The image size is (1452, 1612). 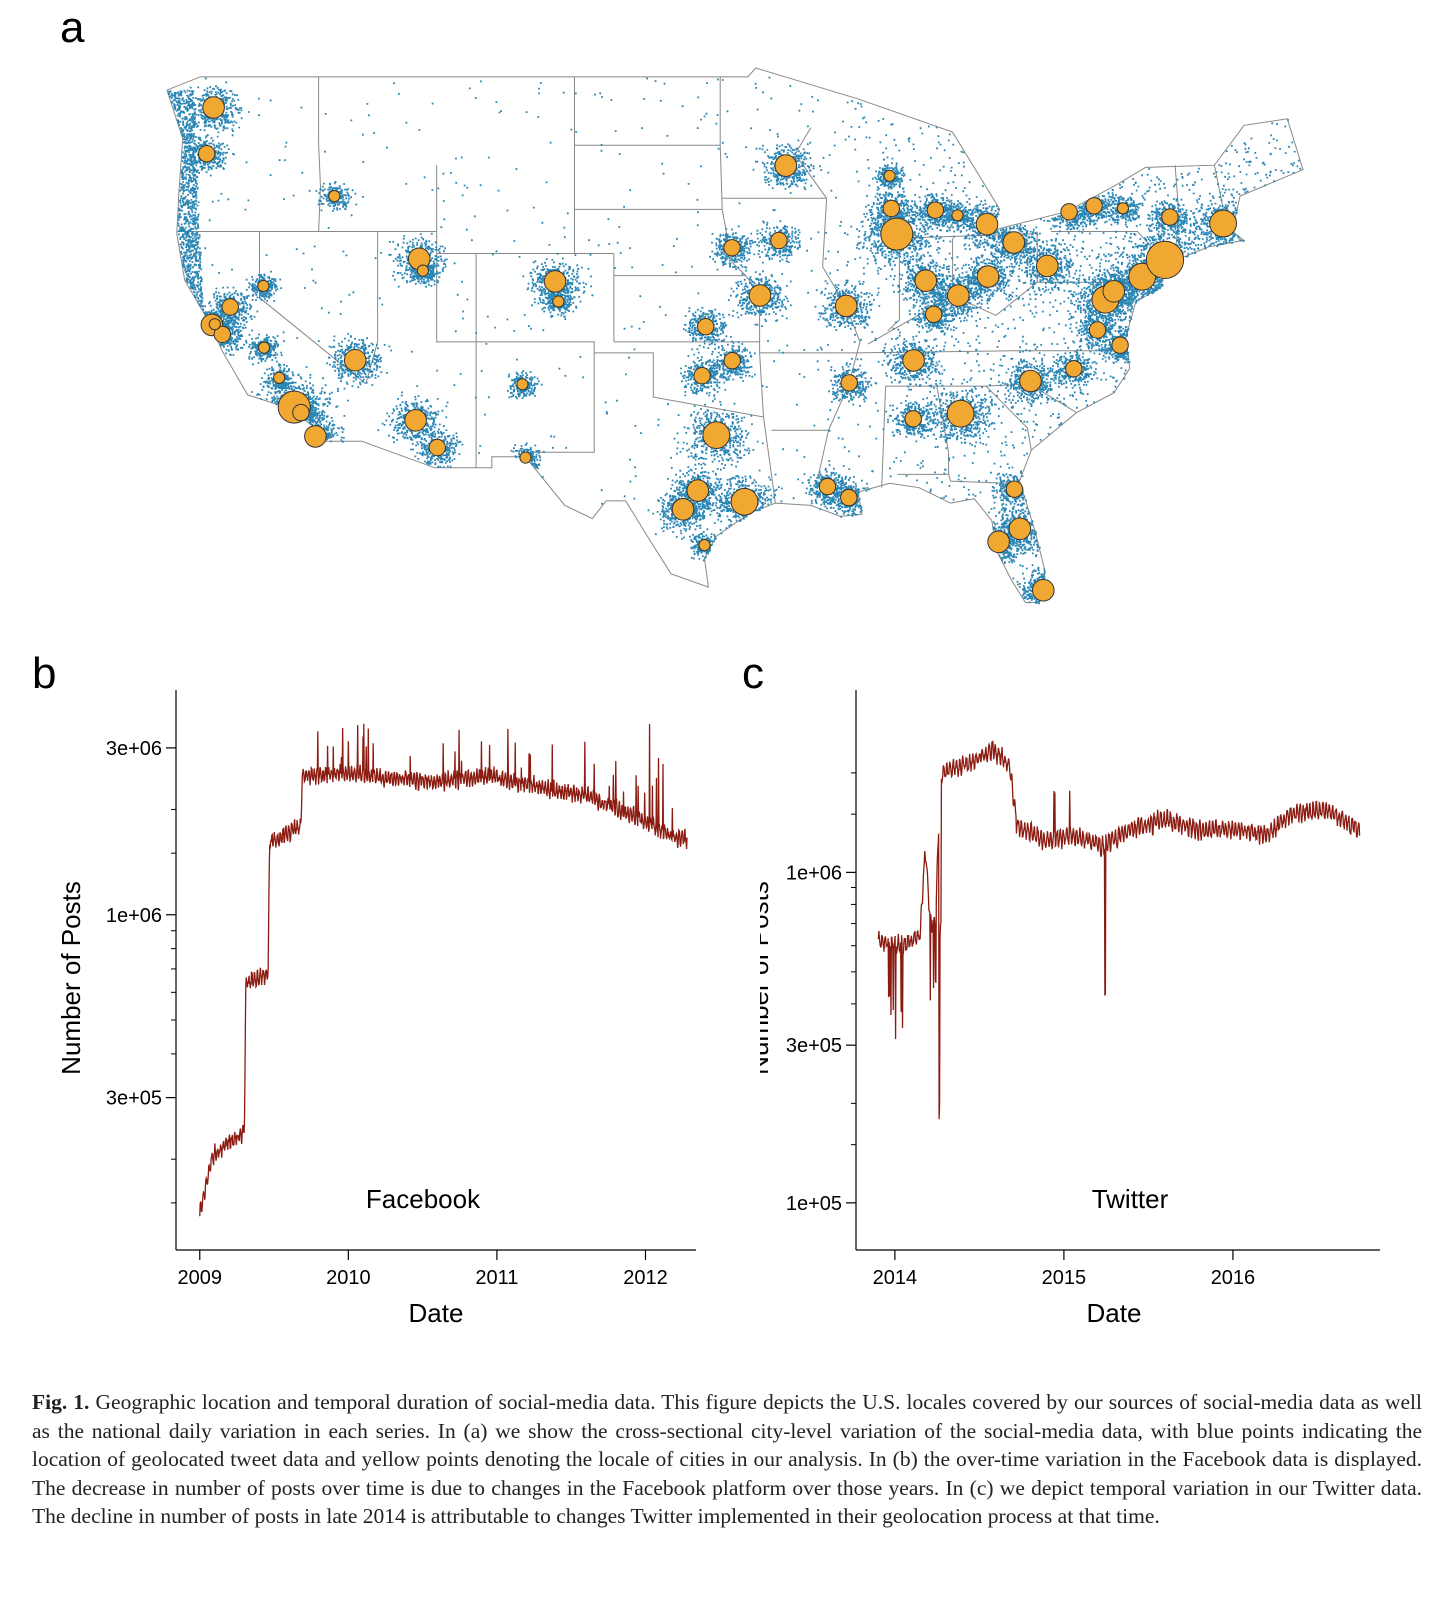 I want to click on x-tick-label: 2010, so click(x=348, y=1278).